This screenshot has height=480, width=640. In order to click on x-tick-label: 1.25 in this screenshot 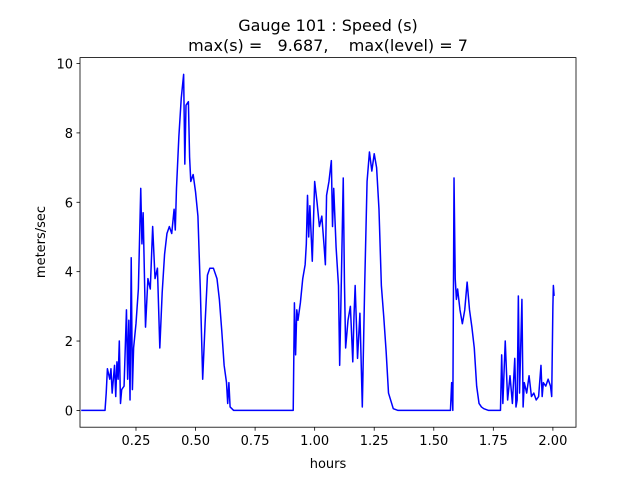, I will do `click(374, 441)`.